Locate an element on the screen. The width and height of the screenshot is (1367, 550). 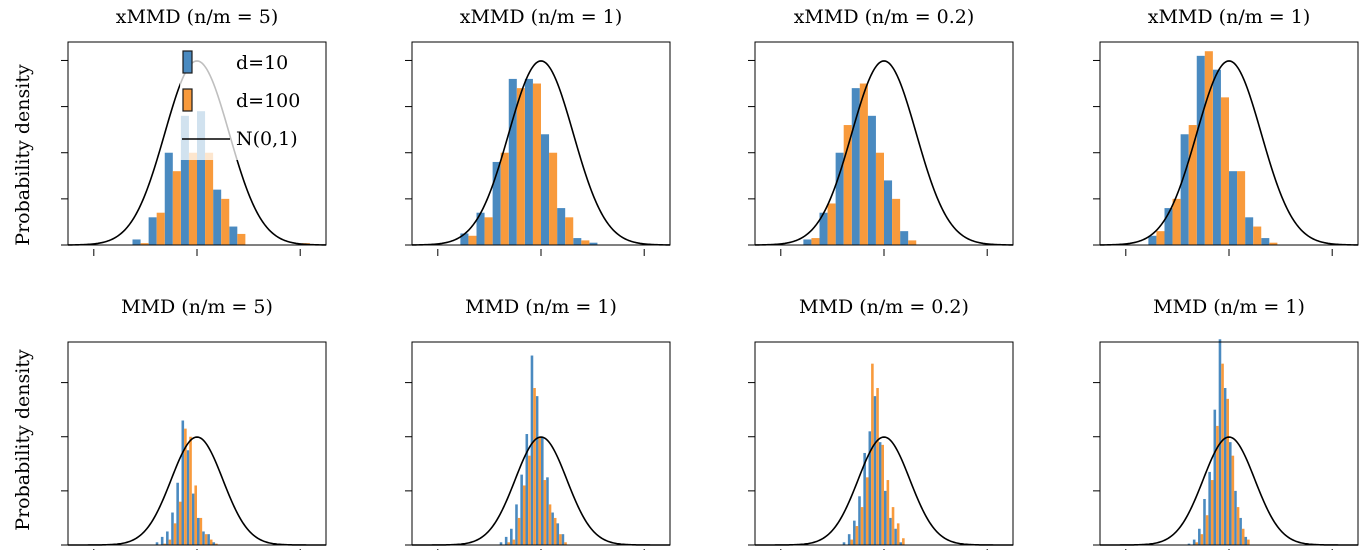
panel-4: xMMD (n/m = 1) is located at coordinates (1226, 131).